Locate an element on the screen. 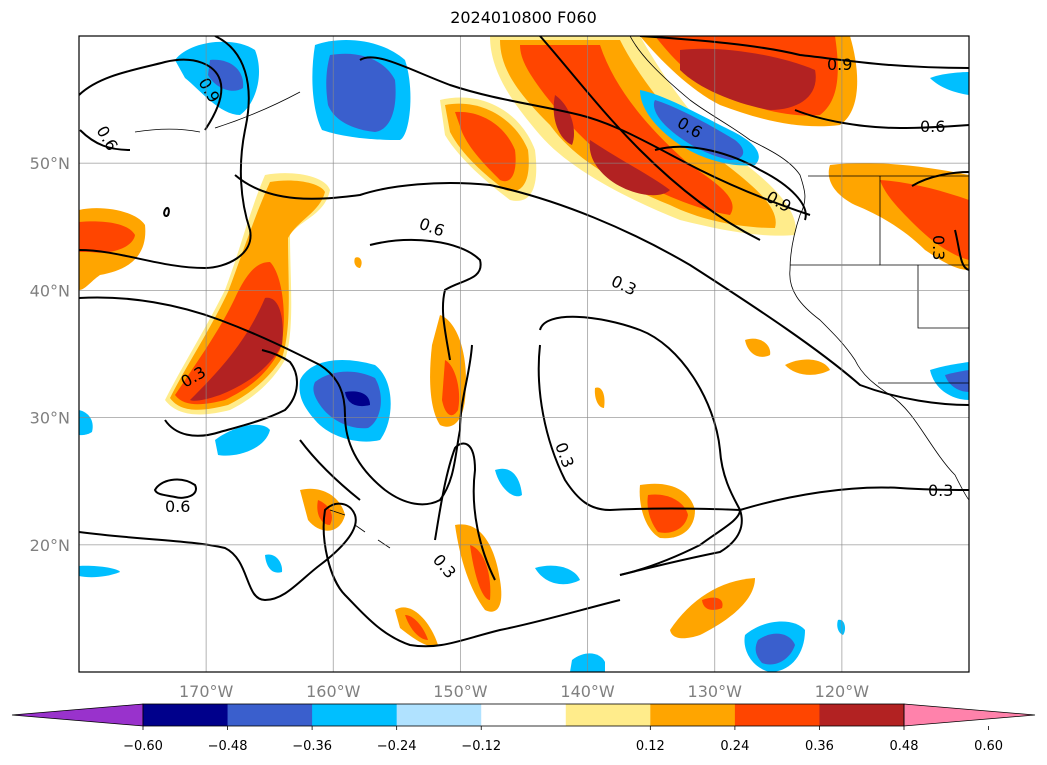 The height and width of the screenshot is (765, 1047). latitude-labels: 50°N 40°N 30°N 20°N is located at coordinates (50, 354).